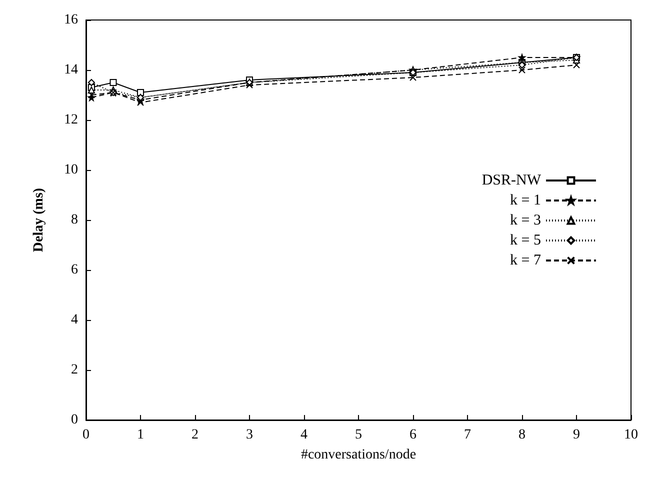 This screenshot has width=650, height=495. Describe the element at coordinates (525, 240) in the screenshot. I see `legend-label: k = 5` at that location.